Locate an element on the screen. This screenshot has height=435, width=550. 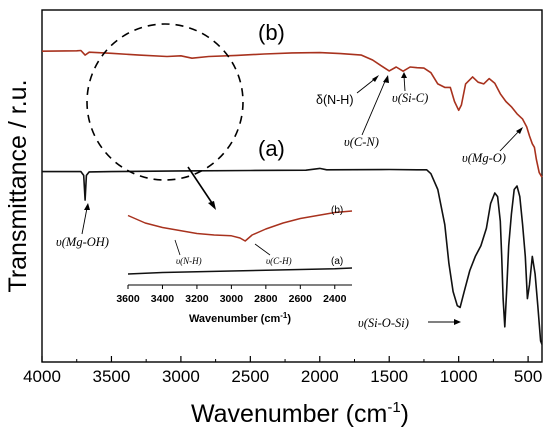
x-tick-label: 2000 is located at coordinates (320, 376).